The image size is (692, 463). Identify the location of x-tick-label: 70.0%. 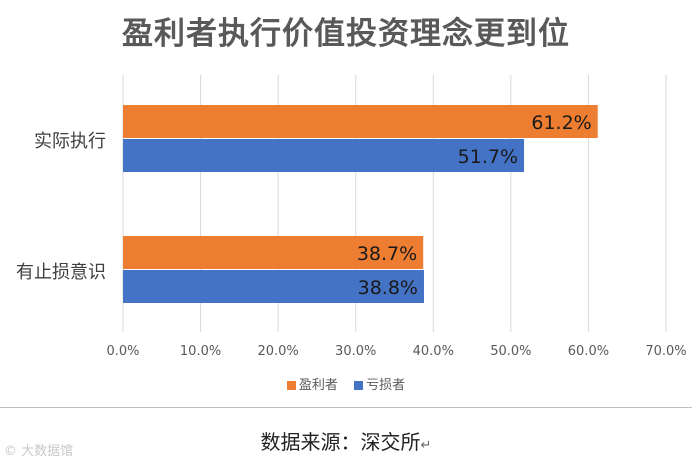
(665, 351).